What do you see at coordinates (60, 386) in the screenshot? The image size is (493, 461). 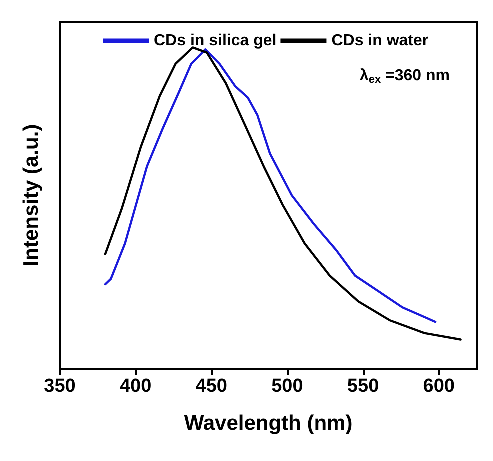 I see `x-tick-label: 350` at bounding box center [60, 386].